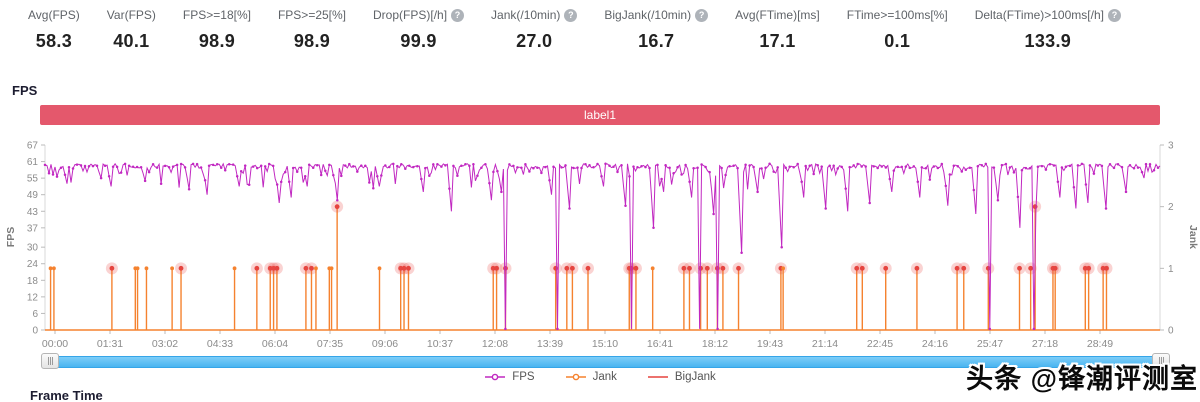 This screenshot has width=1200, height=402. I want to click on metric-1: Var(FPS) 40.1, so click(131, 30).